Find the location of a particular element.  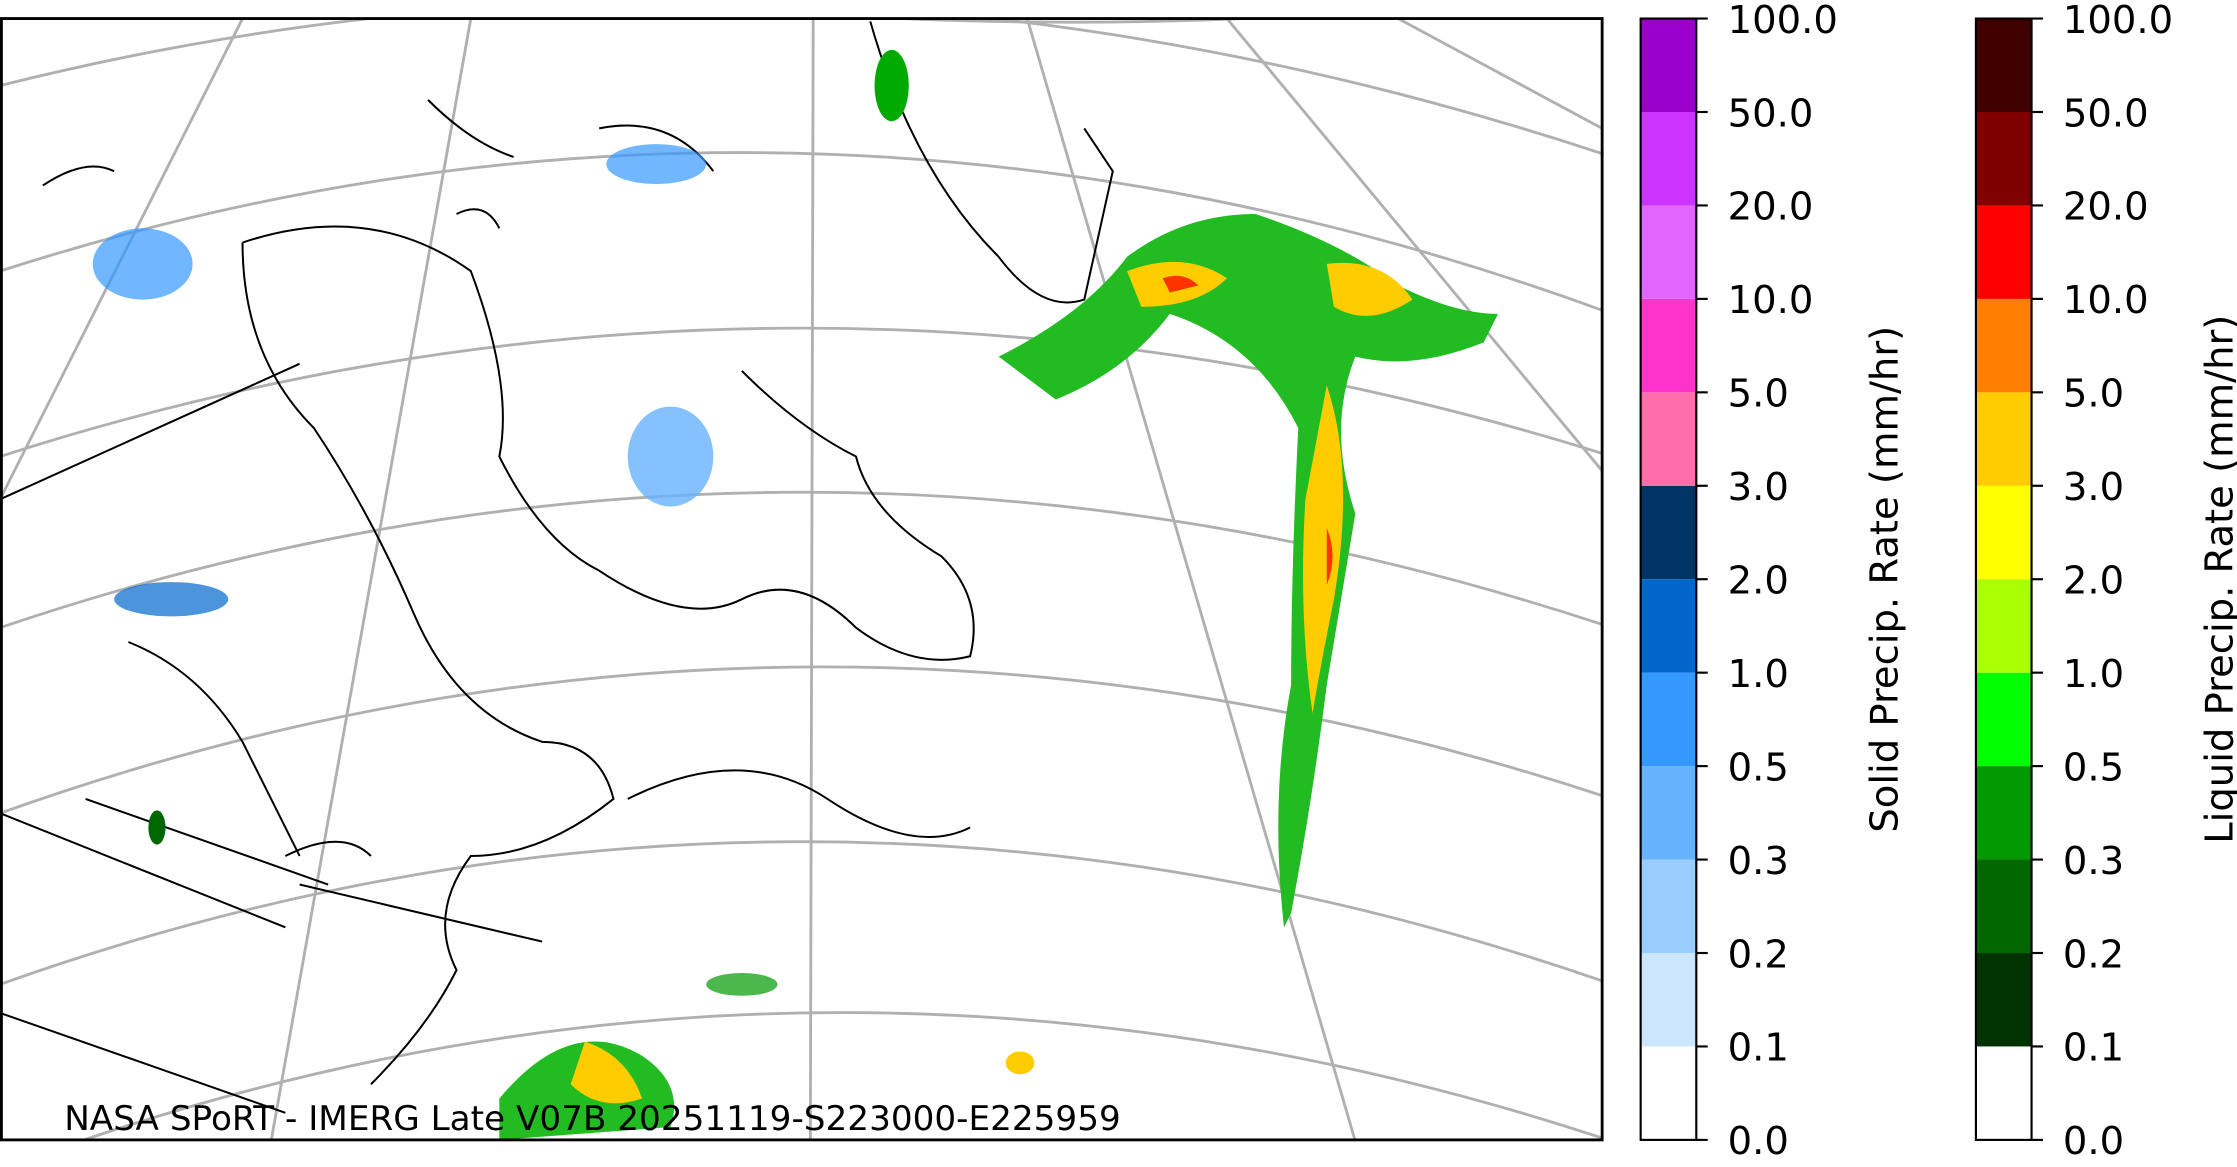

colorbar-label: Liquid Precip. Rate (mm/hr) is located at coordinates (2217, 579).